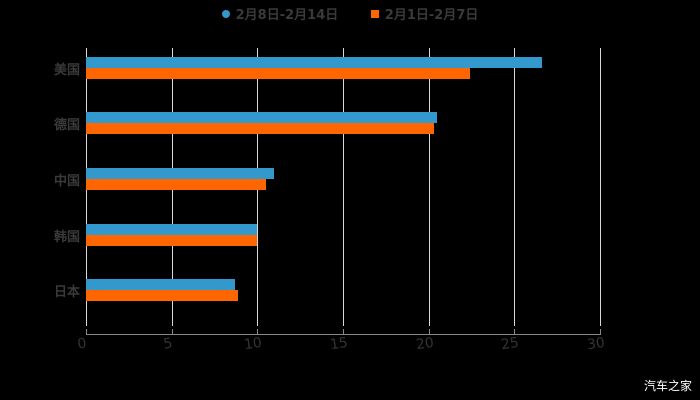 The width and height of the screenshot is (700, 400). I want to click on x-tick-label: 0, so click(82, 344).